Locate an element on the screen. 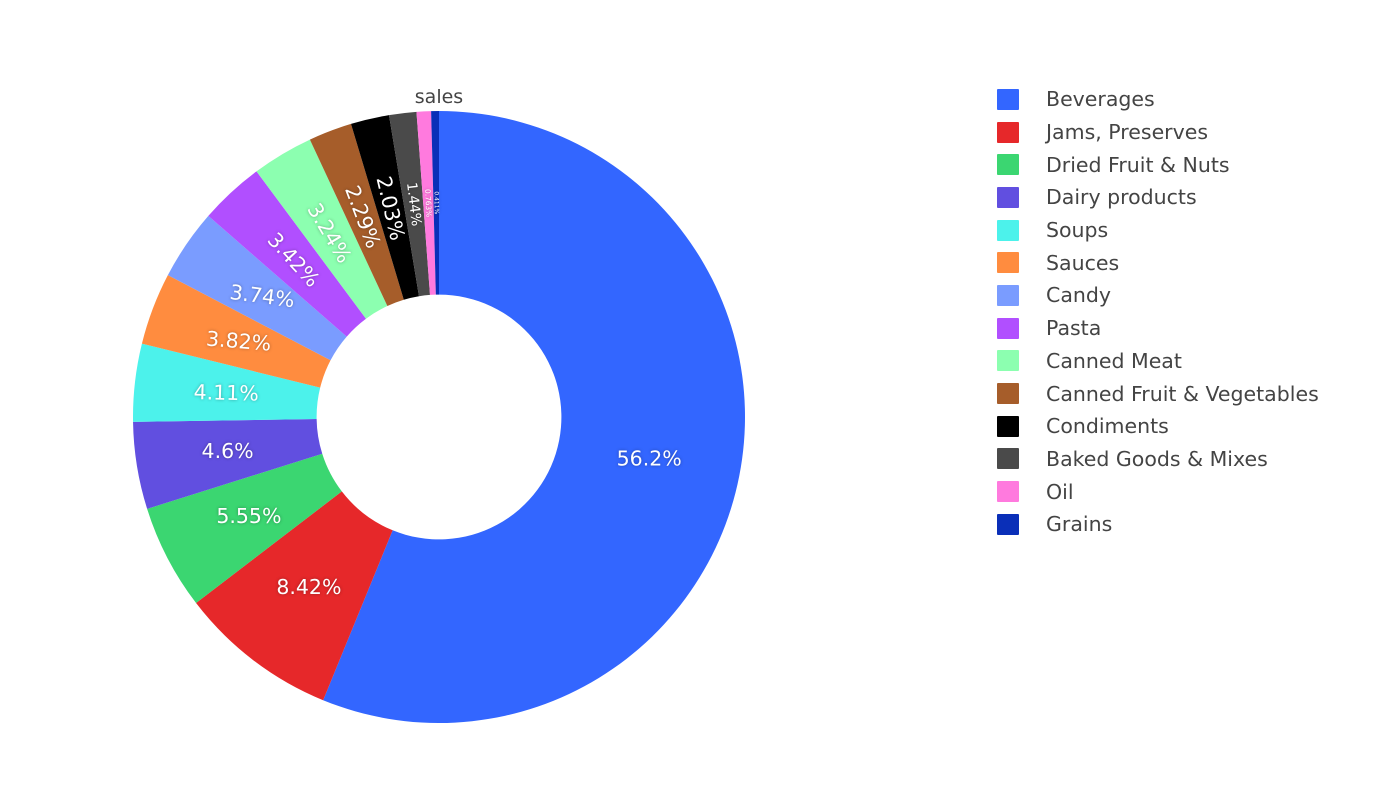  slice-candy is located at coordinates (257, 288).